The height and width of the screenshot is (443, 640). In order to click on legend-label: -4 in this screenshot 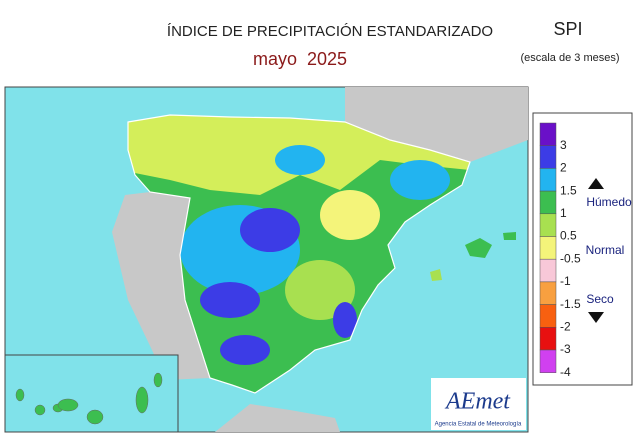, I will do `click(565, 372)`.